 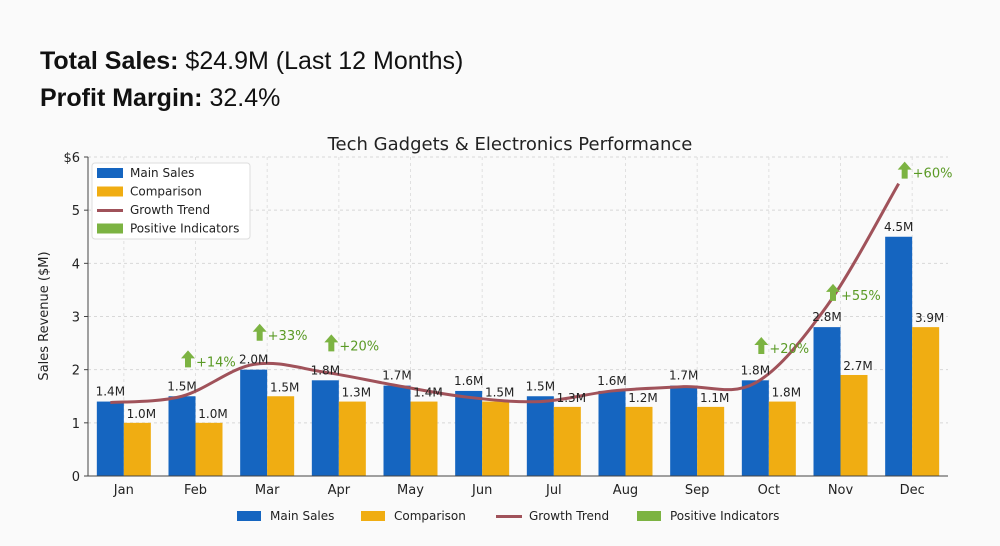 I want to click on x-tick-label: Nov, so click(x=841, y=490).